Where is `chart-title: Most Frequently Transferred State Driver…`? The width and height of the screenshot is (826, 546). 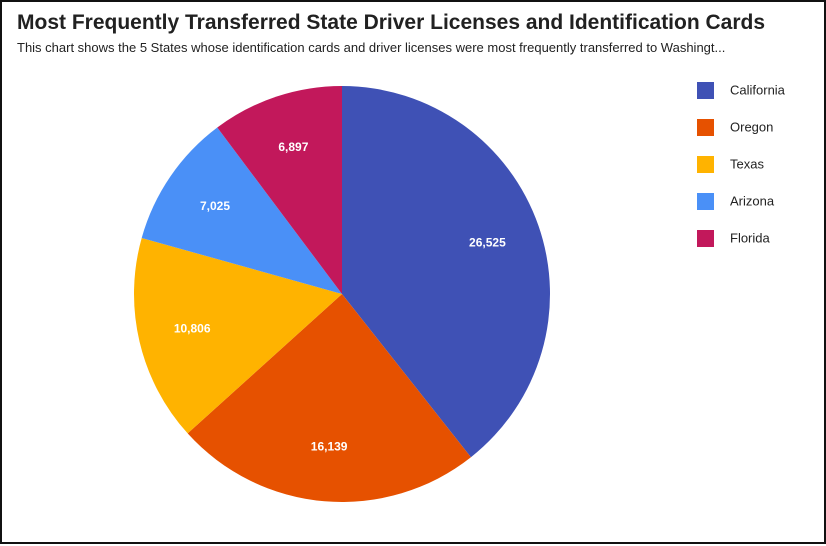 chart-title: Most Frequently Transferred State Driver… is located at coordinates (391, 22).